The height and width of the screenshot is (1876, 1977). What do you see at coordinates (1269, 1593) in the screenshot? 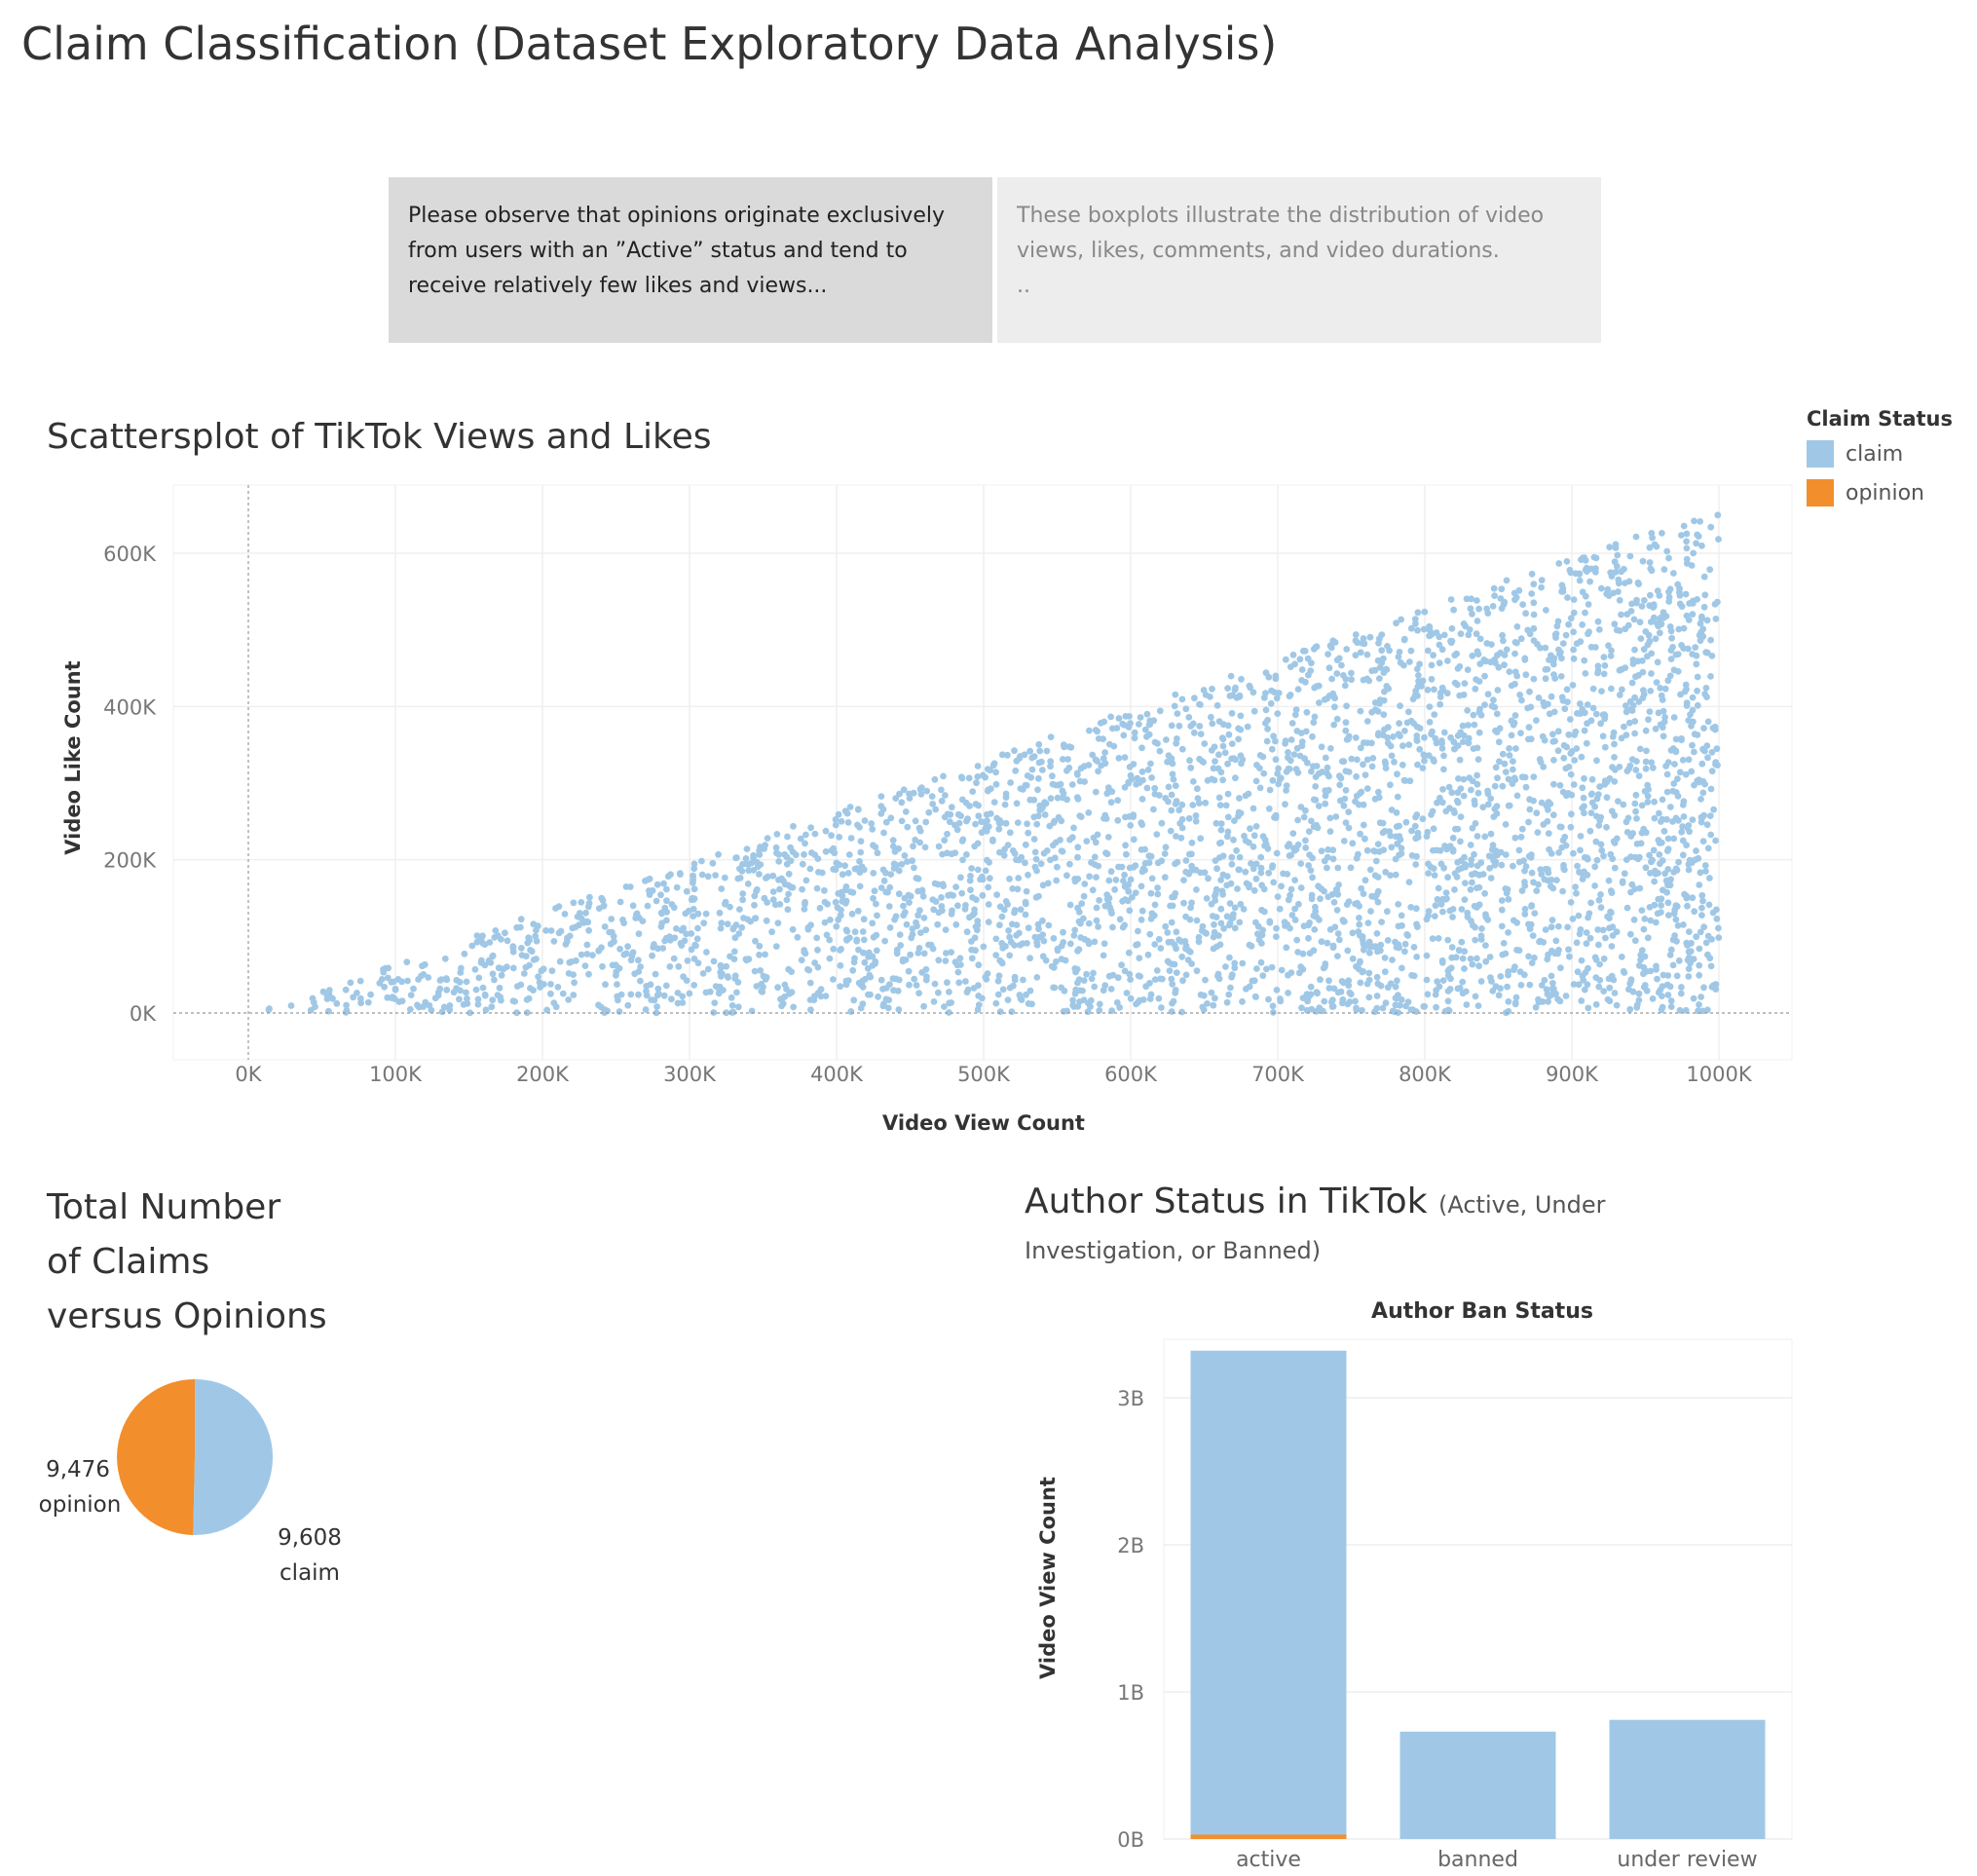
I see `bar-active-claim` at bounding box center [1269, 1593].